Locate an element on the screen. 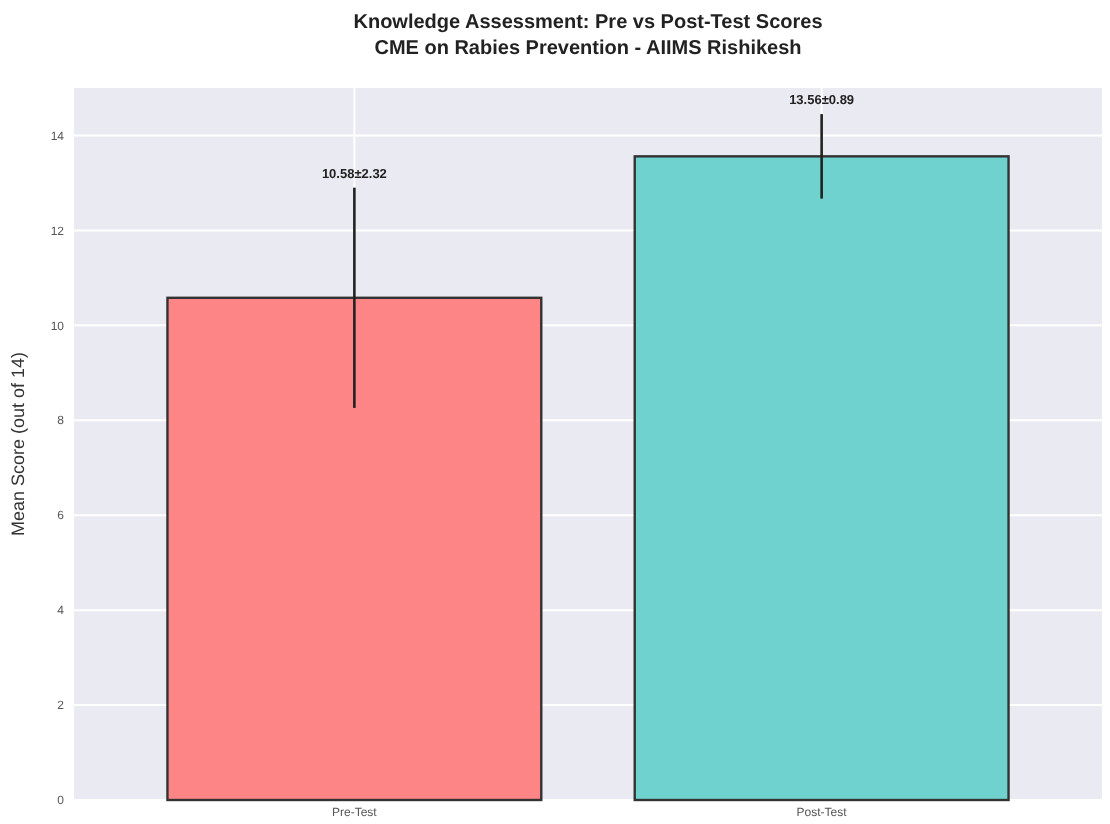 Image resolution: width=1110 pixels, height=824 pixels. chart-subtitle: CME on Rabies Prevention - AIIMS Rishikesh is located at coordinates (588, 49).